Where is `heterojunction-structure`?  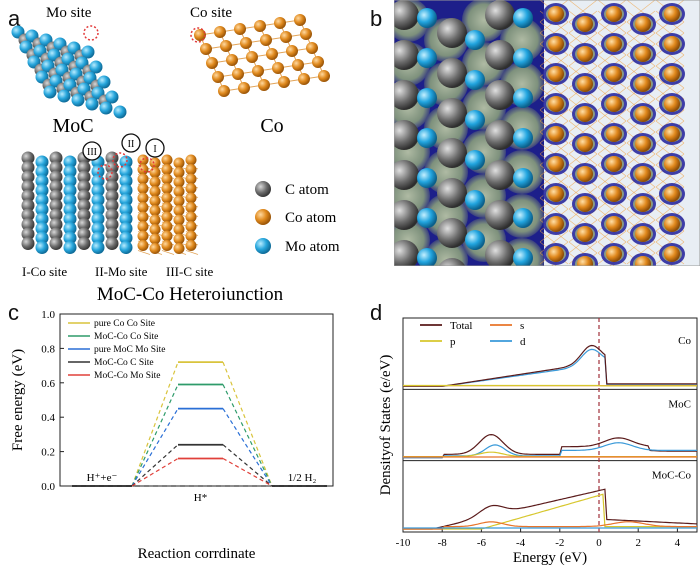 heterojunction-structure is located at coordinates (110, 203).